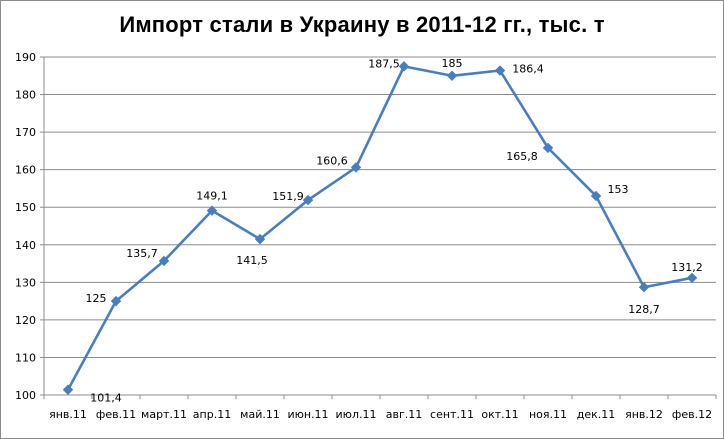 The width and height of the screenshot is (724, 439). What do you see at coordinates (25, 57) in the screenshot?
I see `y-tick-label: 190` at bounding box center [25, 57].